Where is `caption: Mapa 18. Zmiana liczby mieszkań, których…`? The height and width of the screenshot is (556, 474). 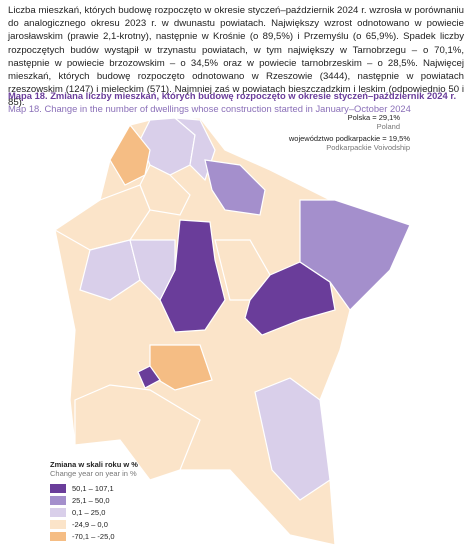
caption: Mapa 18. Zmiana liczby mieszkań, których… is located at coordinates (232, 95).